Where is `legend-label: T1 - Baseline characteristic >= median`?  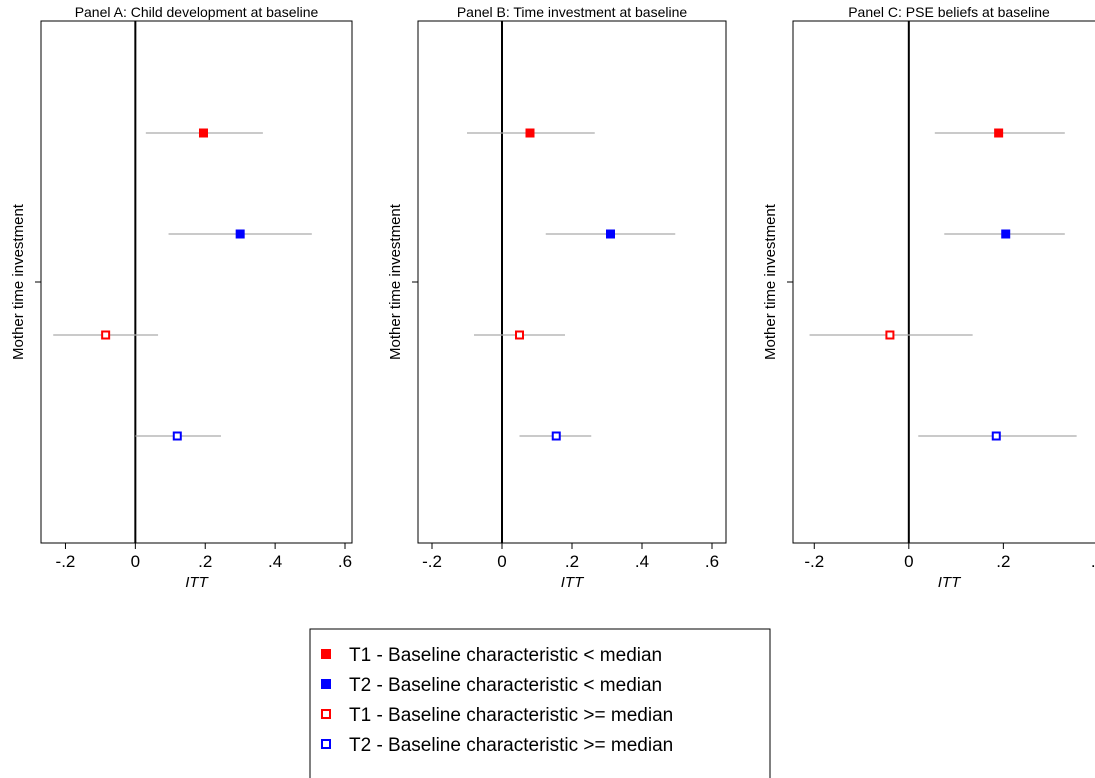 legend-label: T1 - Baseline characteristic >= median is located at coordinates (511, 715).